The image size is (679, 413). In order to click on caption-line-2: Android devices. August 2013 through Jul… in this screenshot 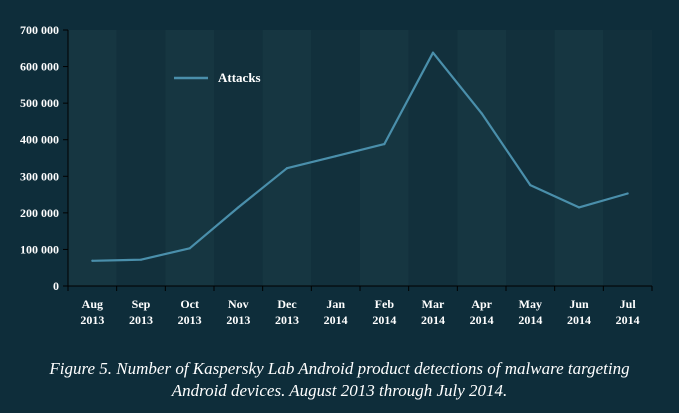, I will do `click(339, 390)`.